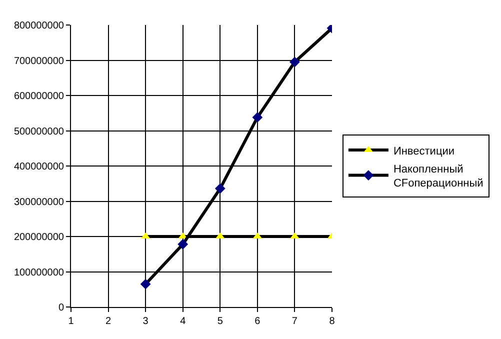 The height and width of the screenshot is (339, 501). What do you see at coordinates (295, 321) in the screenshot?
I see `x-tick-label: 7` at bounding box center [295, 321].